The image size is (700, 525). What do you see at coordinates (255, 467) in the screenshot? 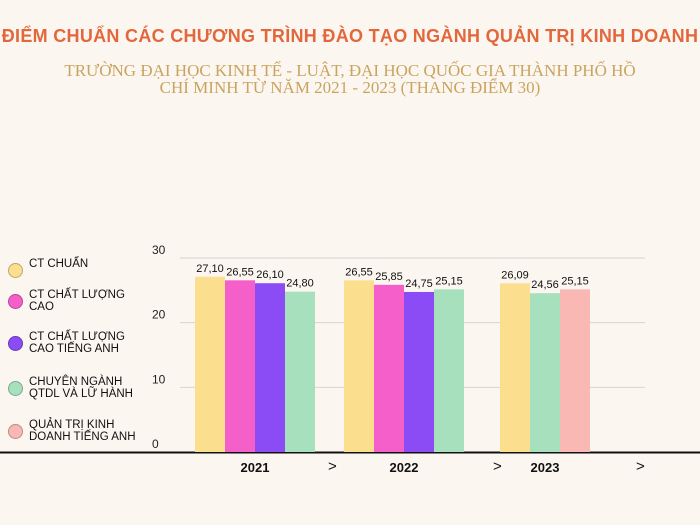
I see `x-tick-label: 2021` at bounding box center [255, 467].